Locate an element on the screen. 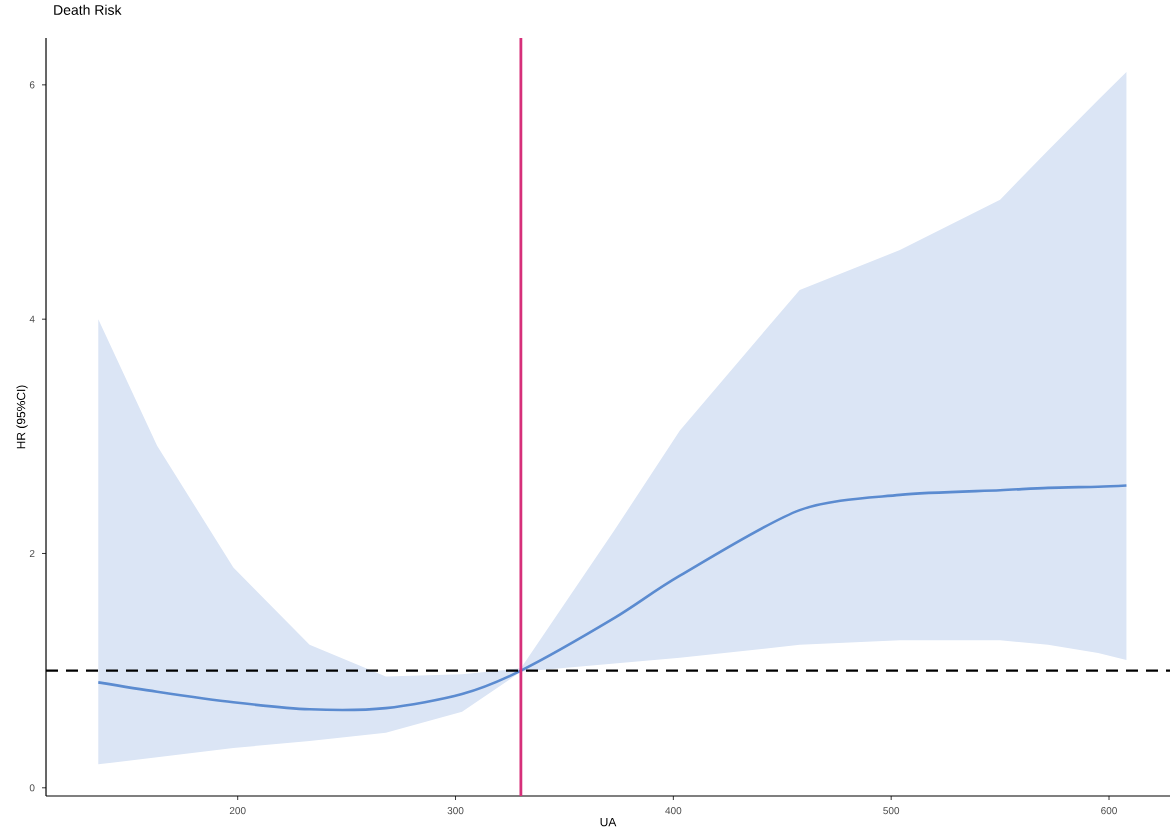  x-tick-label: 500 is located at coordinates (891, 811).